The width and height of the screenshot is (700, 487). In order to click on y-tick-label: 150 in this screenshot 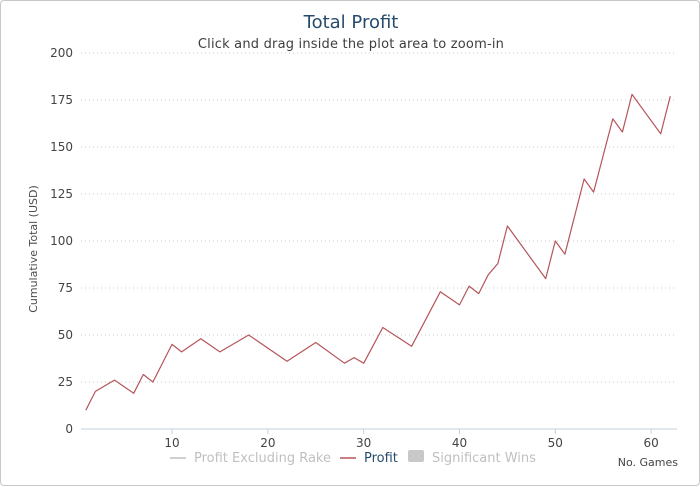, I will do `click(61, 147)`.